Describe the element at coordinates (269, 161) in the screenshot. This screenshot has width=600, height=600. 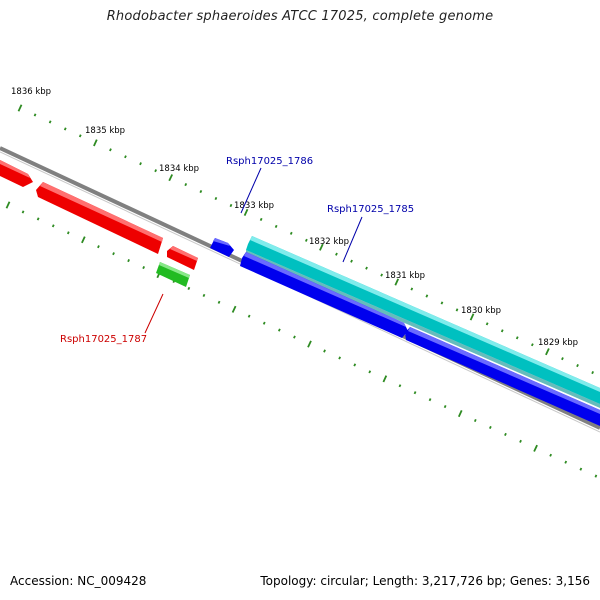
I see `gene-label-1786: Rsph17025_1786` at that location.